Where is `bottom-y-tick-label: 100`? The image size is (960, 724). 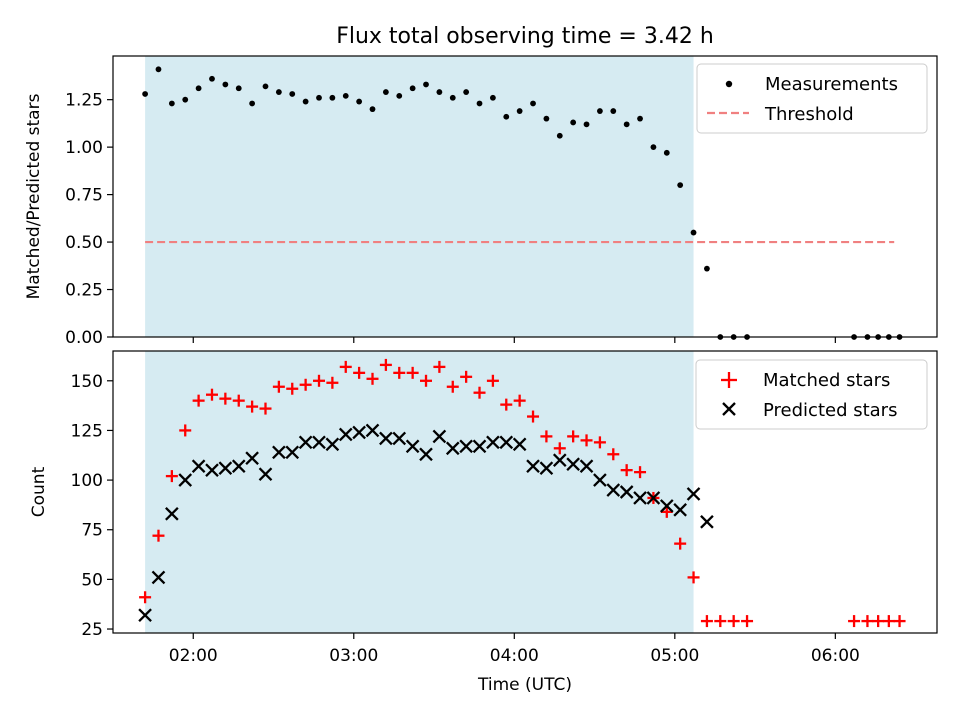 bottom-y-tick-label: 100 is located at coordinates (87, 481).